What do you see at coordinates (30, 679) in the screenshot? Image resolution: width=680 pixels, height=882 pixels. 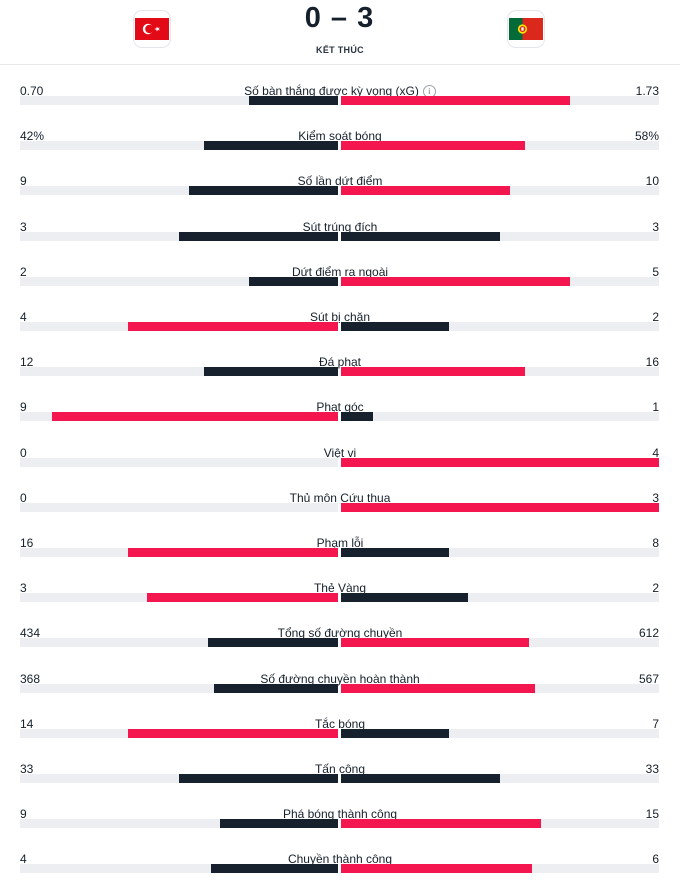 I see `home-stat-value: 368` at bounding box center [30, 679].